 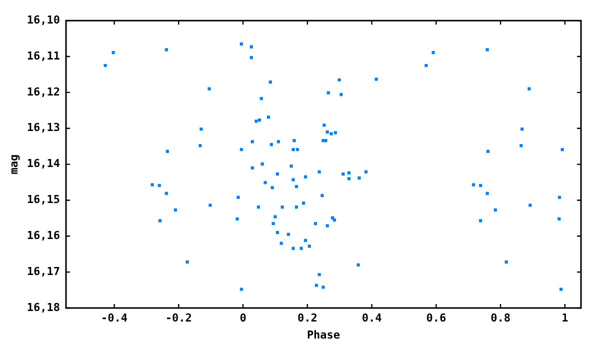 What do you see at coordinates (43, 19) in the screenshot?
I see `y-tick-label: 16,10` at bounding box center [43, 19].